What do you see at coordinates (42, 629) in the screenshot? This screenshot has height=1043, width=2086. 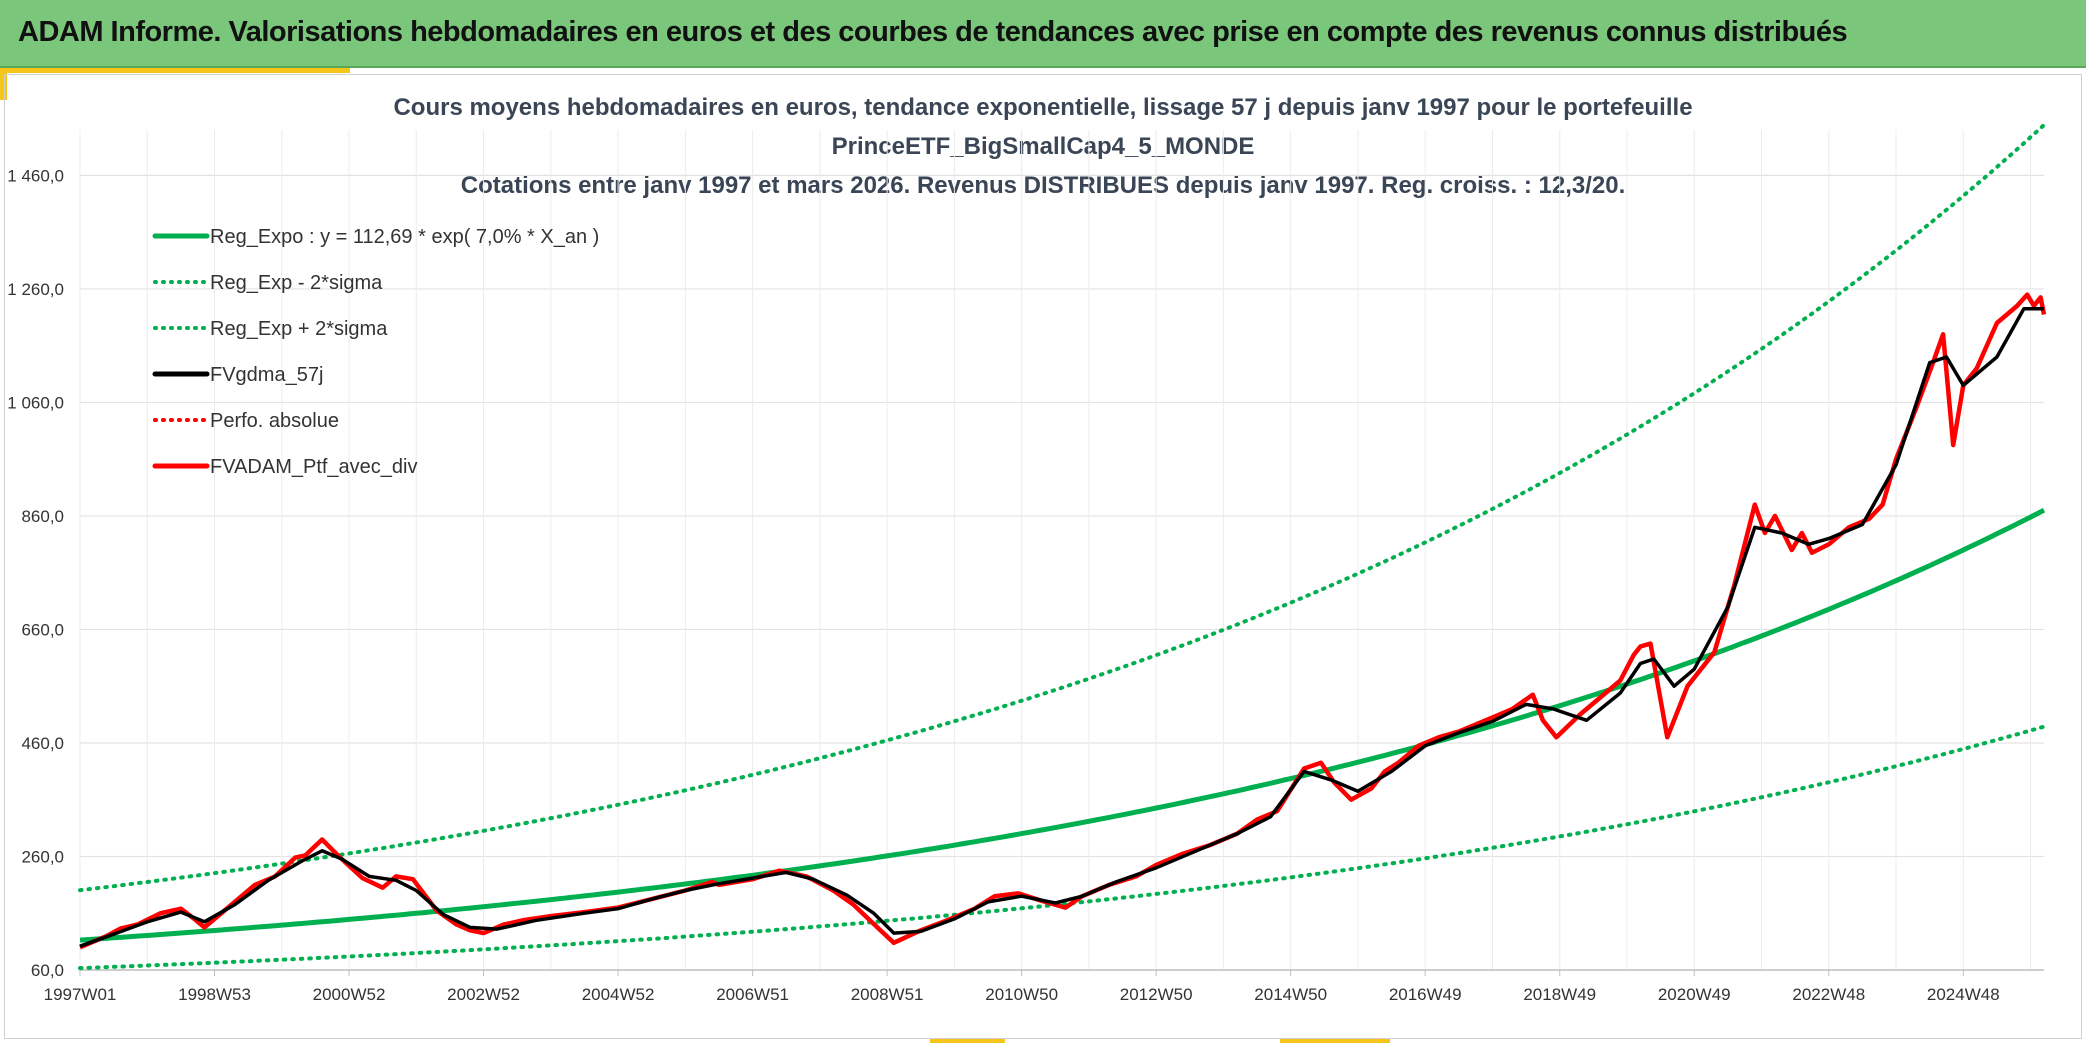 I see `y-tick-label: 660,0` at bounding box center [42, 629].